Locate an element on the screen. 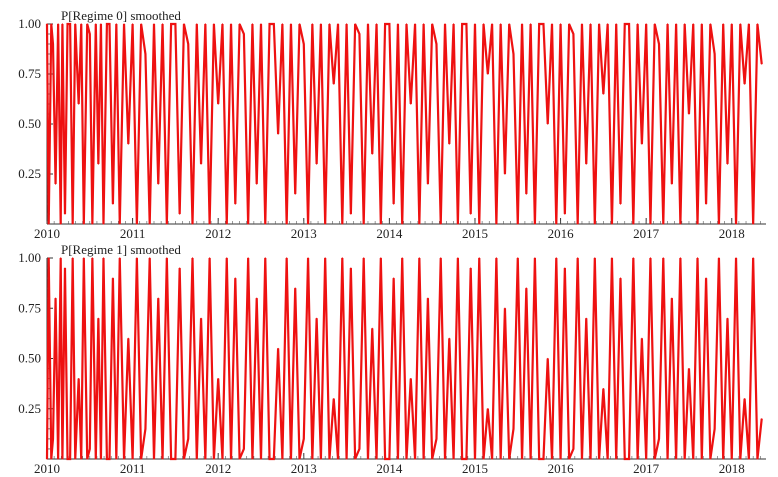  x-tick-label: 2018 is located at coordinates (732, 233).